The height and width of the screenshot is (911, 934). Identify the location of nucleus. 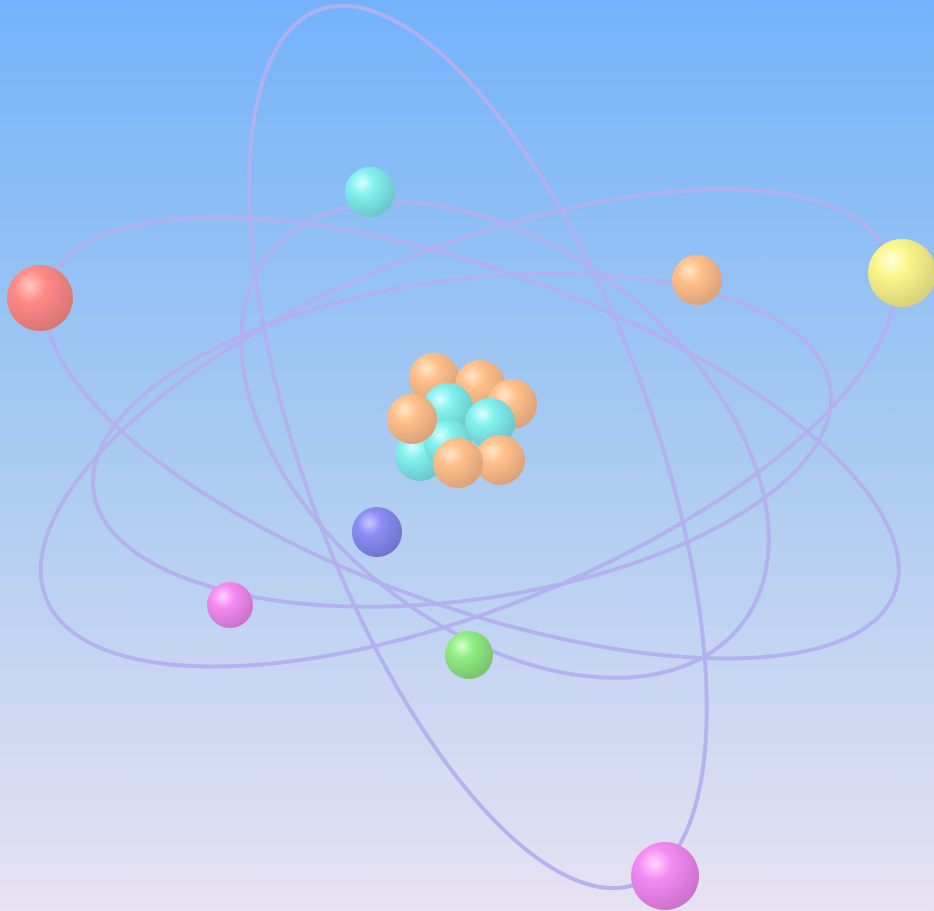
(462, 420).